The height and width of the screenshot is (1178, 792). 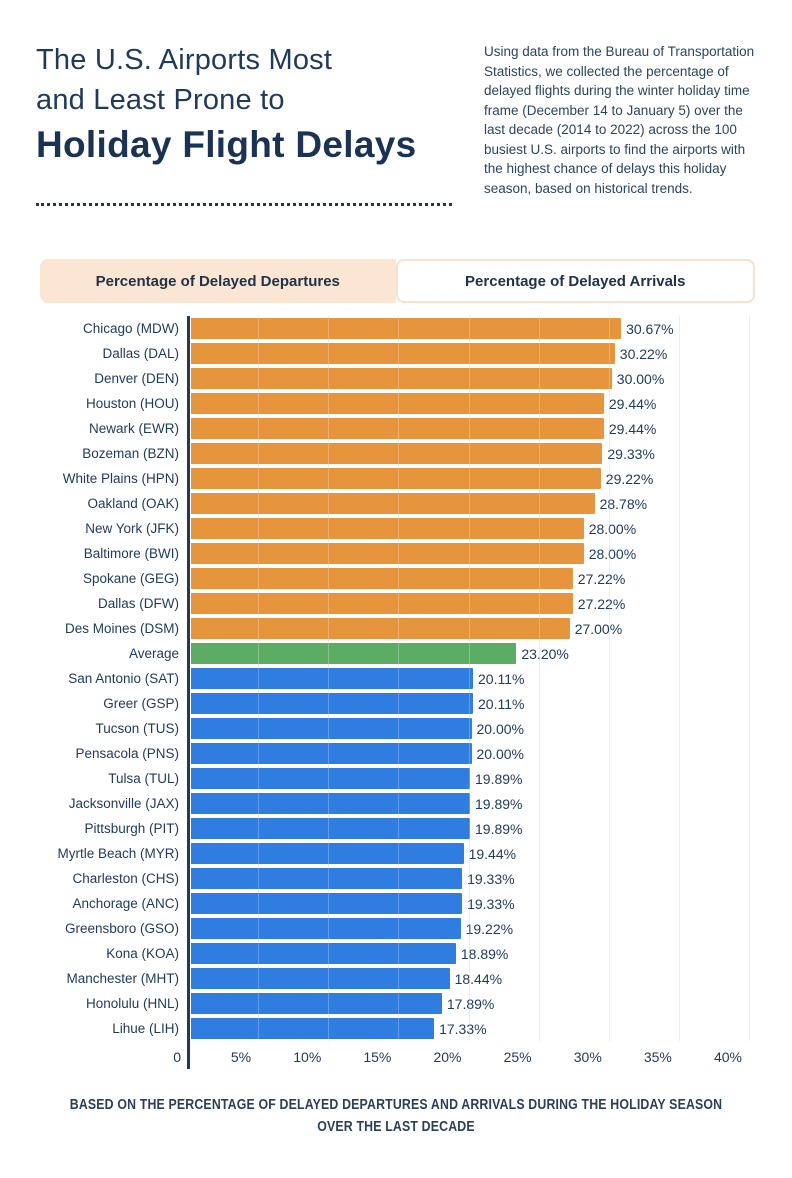 I want to click on bar-track: 28.78%, so click(x=468, y=503).